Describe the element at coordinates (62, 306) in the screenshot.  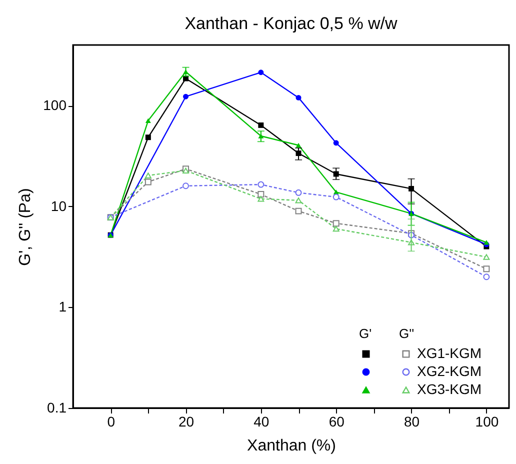
I see `y-tick-label: 1` at that location.